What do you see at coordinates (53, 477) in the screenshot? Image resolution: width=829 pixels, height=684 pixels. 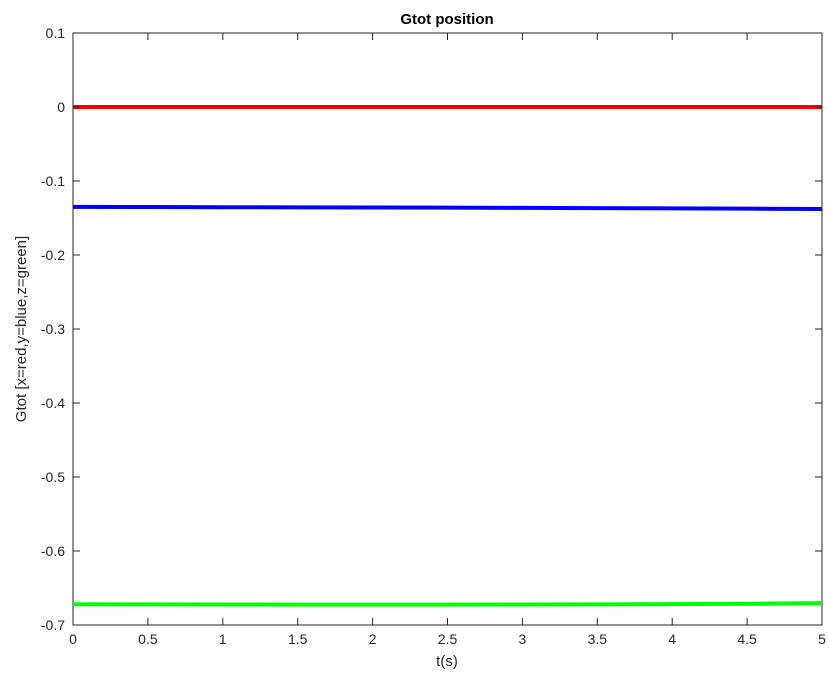 I see `y-tick-label: -0.5` at bounding box center [53, 477].